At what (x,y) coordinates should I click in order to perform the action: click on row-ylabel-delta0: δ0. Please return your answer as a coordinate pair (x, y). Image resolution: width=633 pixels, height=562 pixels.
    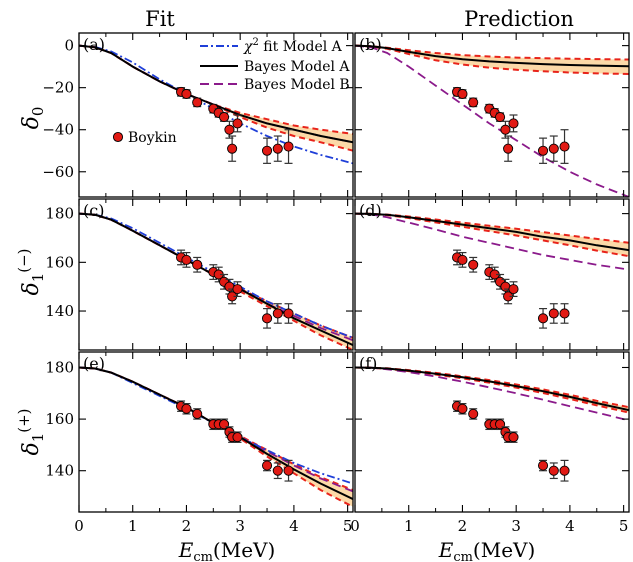
    Looking at the image, I should click on (33, 118).